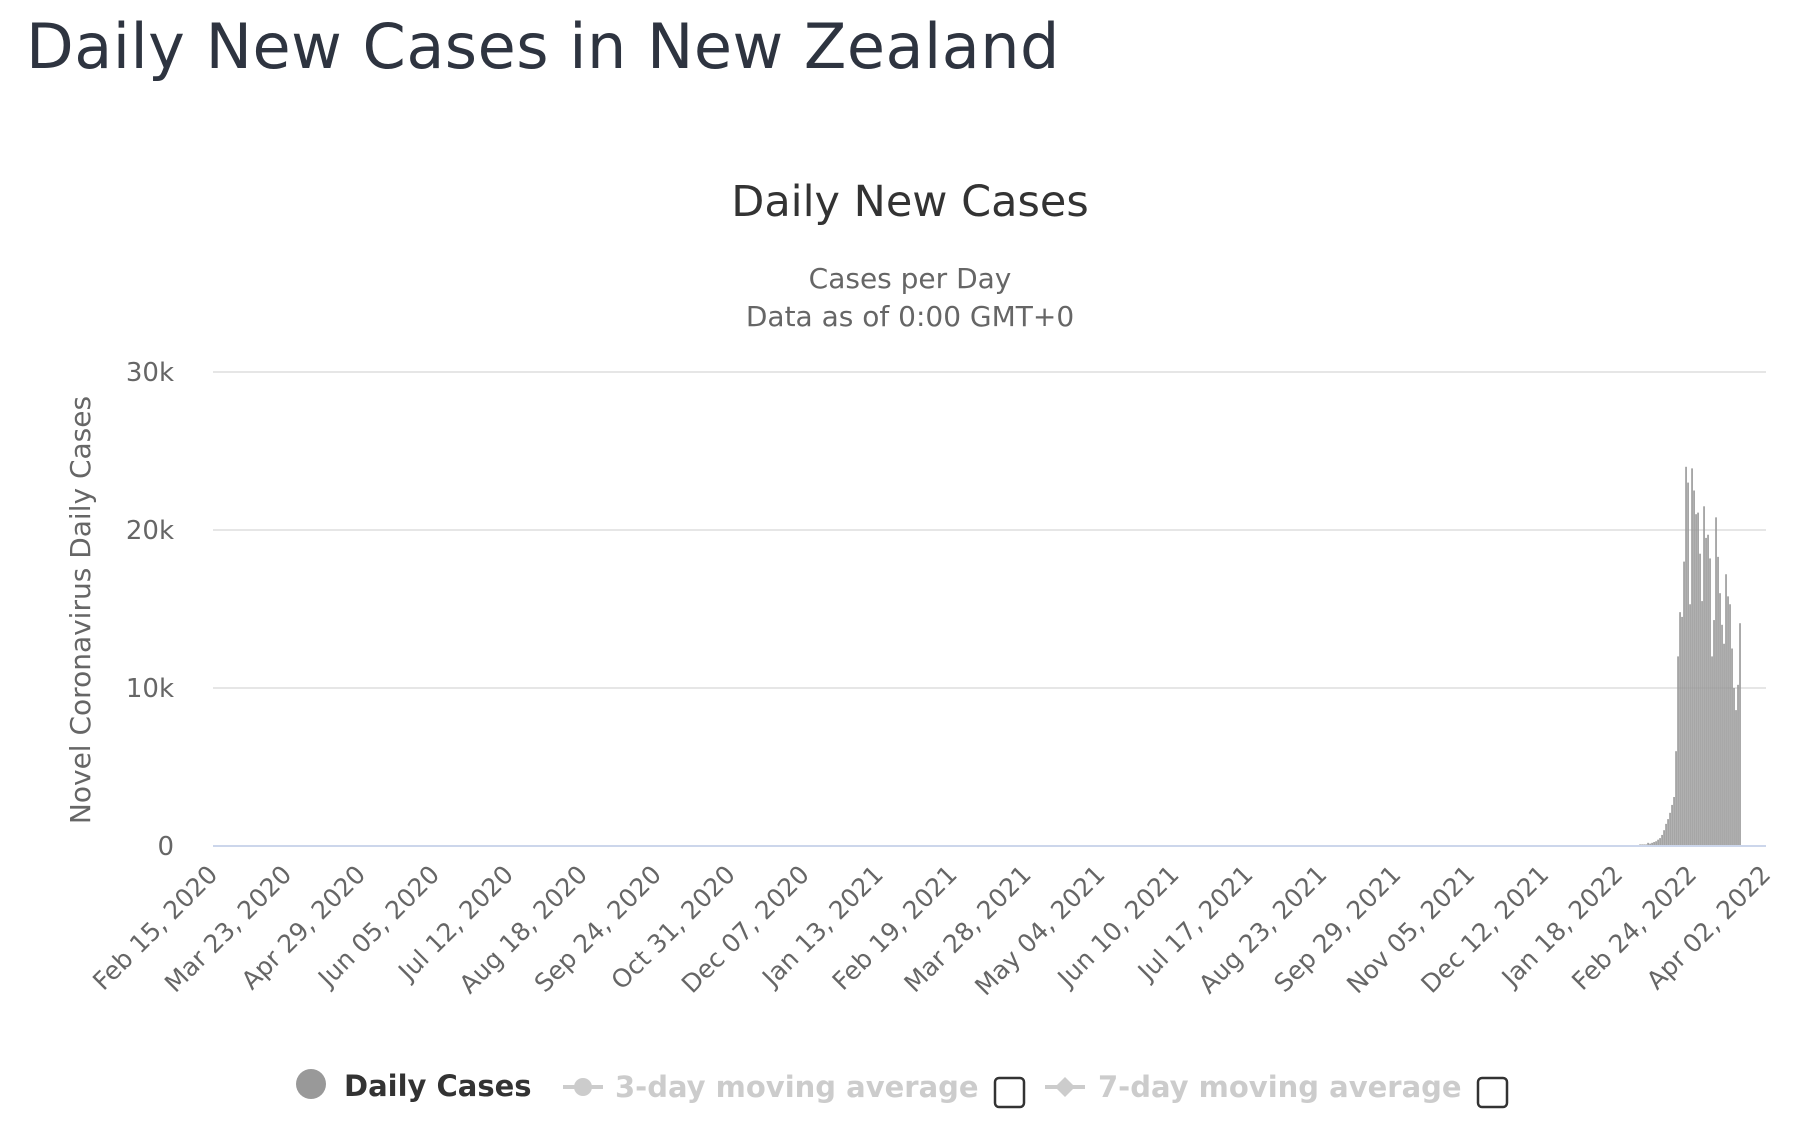 This screenshot has height=1121, width=1794. Describe the element at coordinates (910, 202) in the screenshot. I see `chart-title: Daily New Cases` at that location.